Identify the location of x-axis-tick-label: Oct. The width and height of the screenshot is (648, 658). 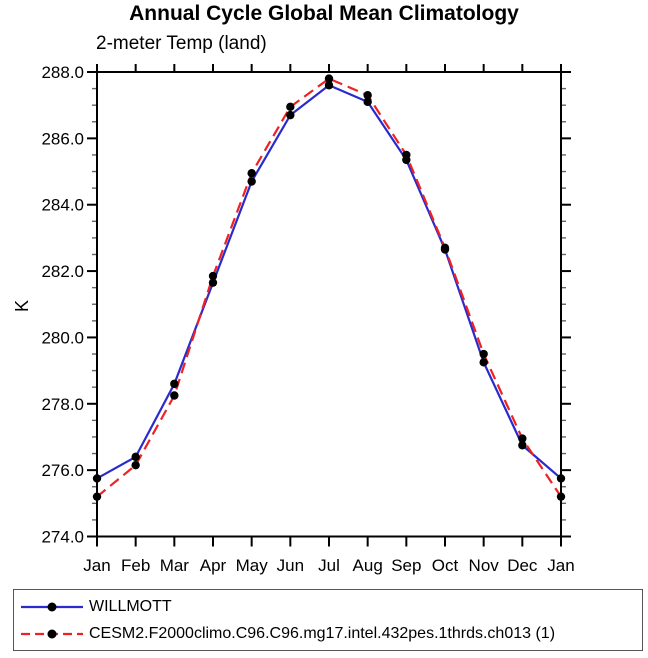
(445, 565).